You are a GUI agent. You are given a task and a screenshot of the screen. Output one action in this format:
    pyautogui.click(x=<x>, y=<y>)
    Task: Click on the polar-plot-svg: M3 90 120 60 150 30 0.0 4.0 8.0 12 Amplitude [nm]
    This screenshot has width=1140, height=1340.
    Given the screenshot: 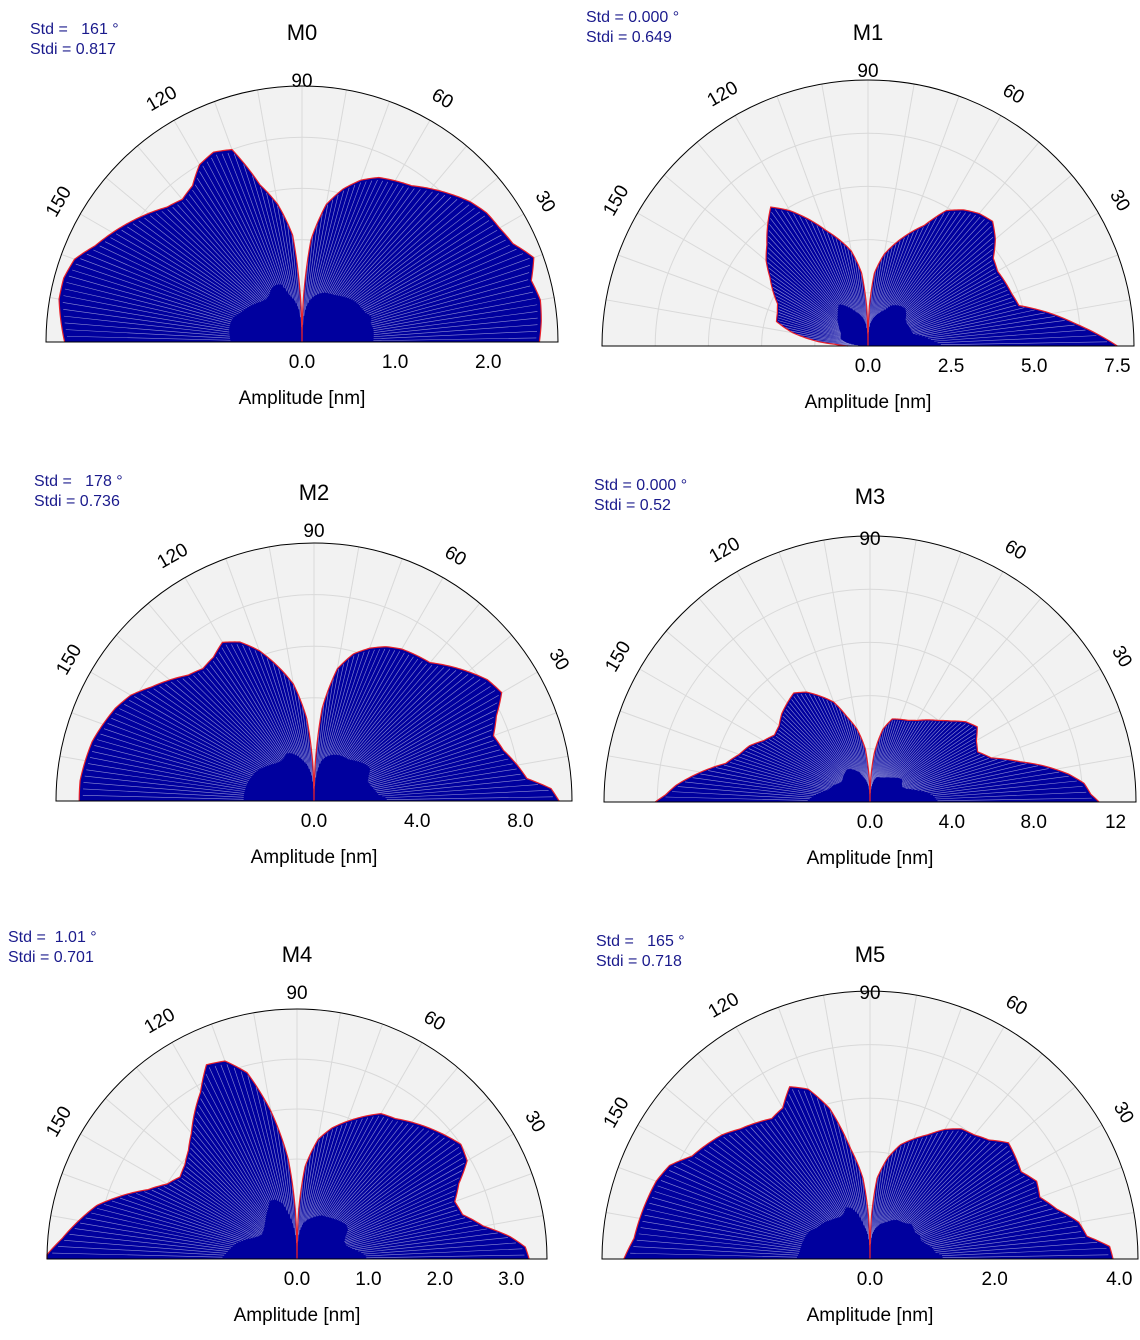 What is the action you would take?
    pyautogui.click(x=869, y=676)
    